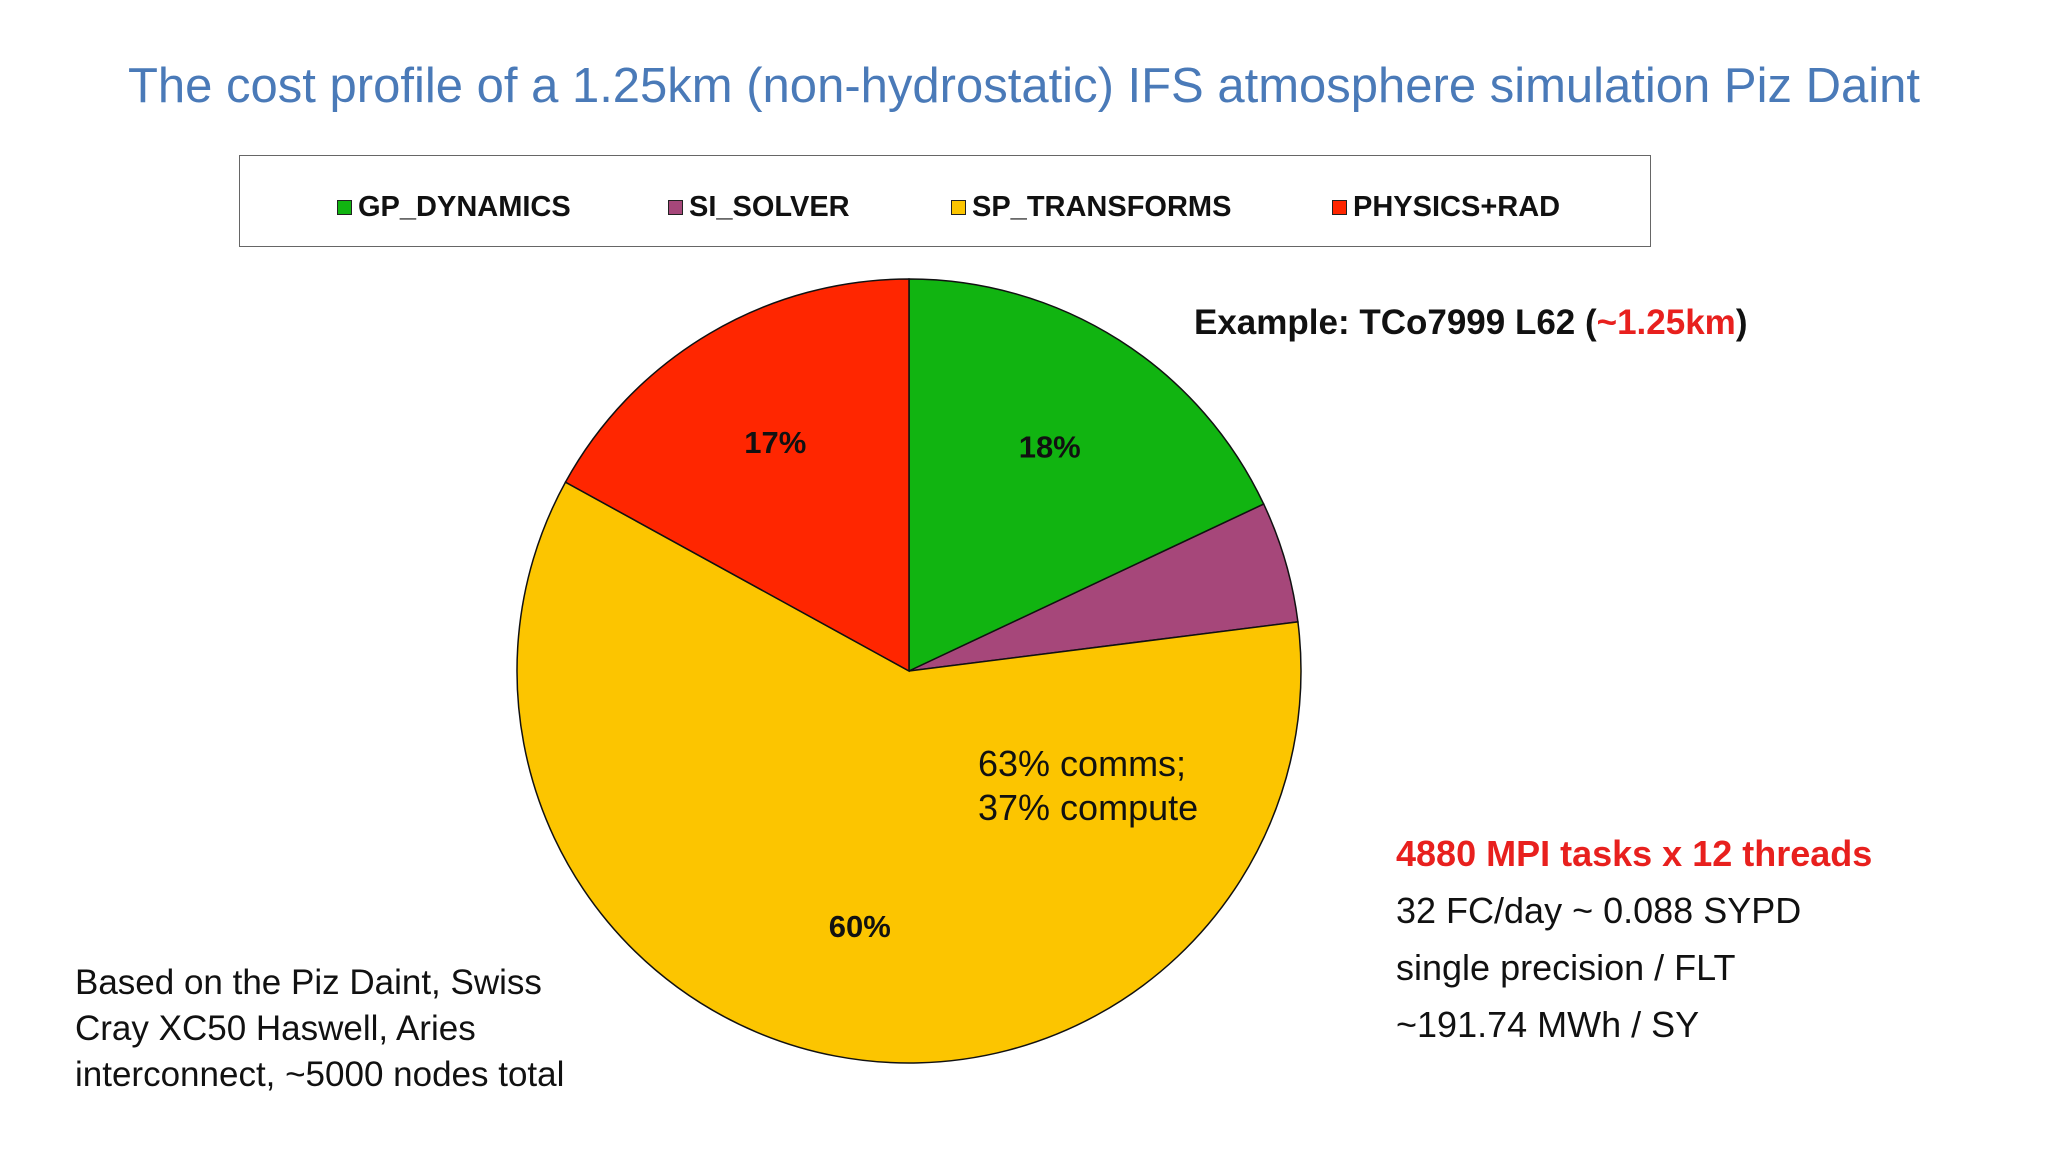  I want to click on legend-item-gp-dynamics: GP_DYNAMICS, so click(454, 207).